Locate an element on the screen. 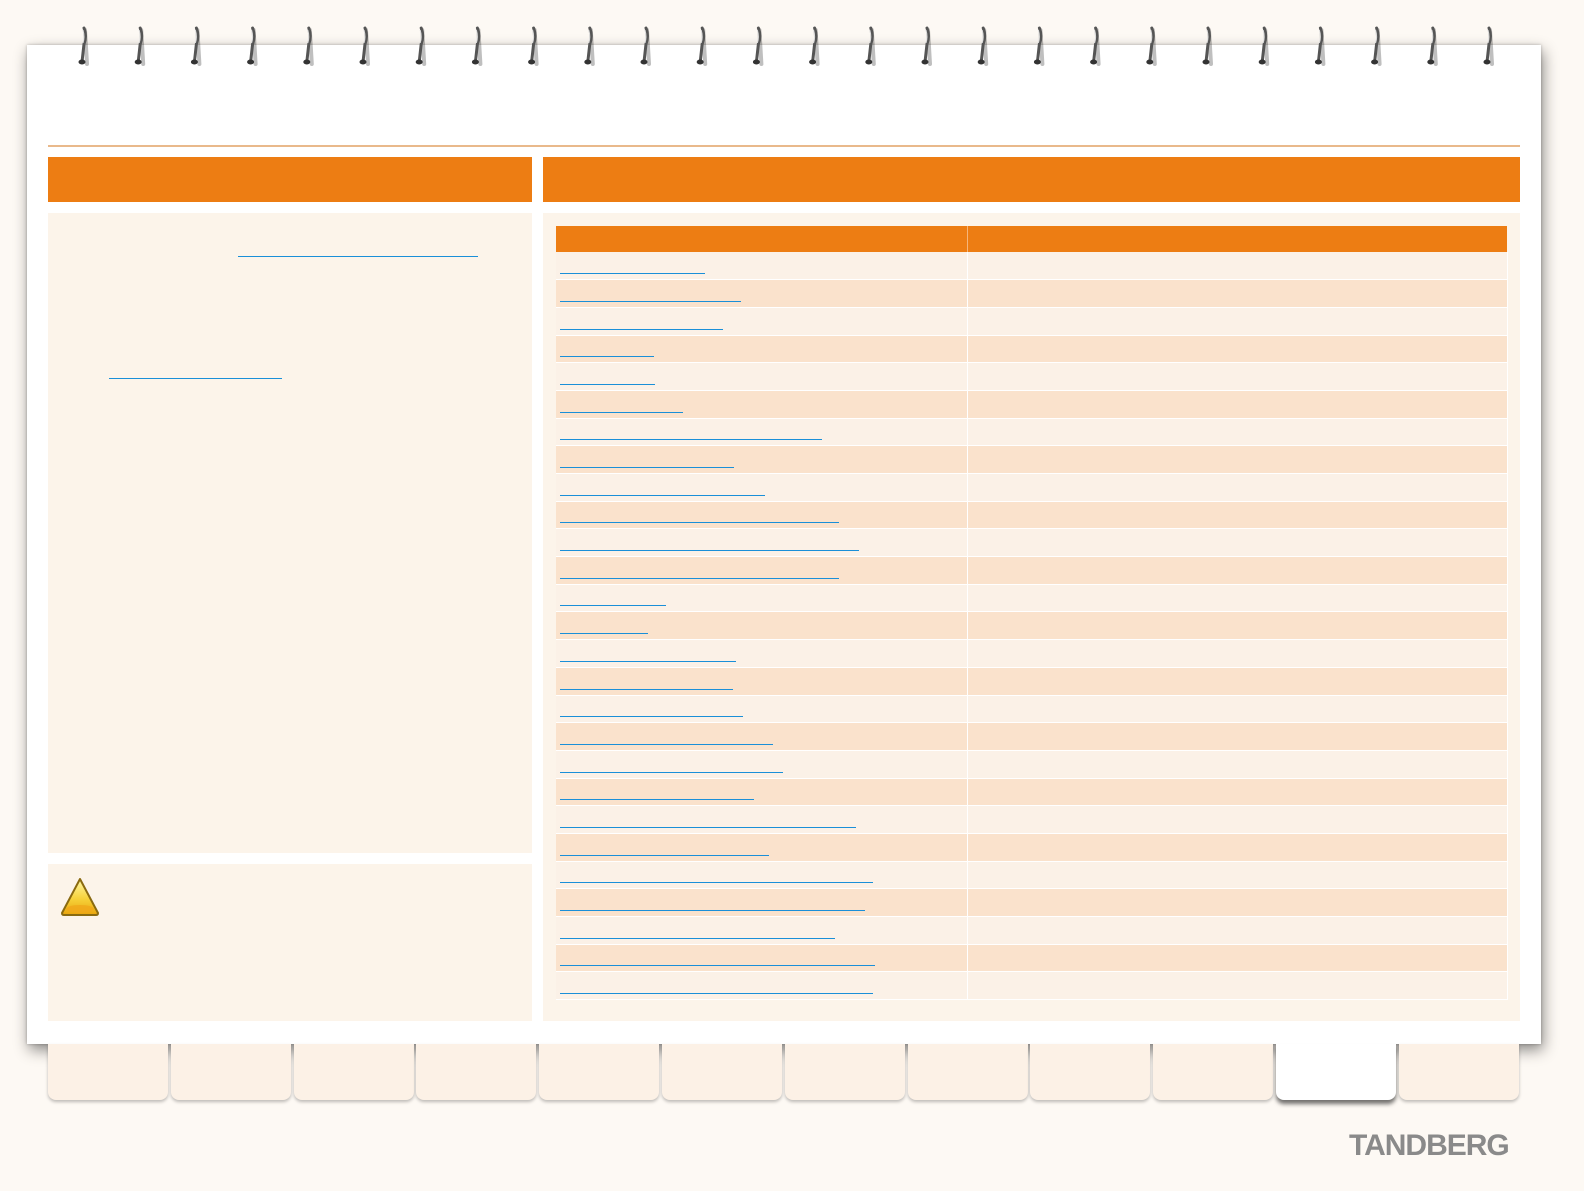  tandberg-logo: TANDBERG is located at coordinates (1429, 1145).